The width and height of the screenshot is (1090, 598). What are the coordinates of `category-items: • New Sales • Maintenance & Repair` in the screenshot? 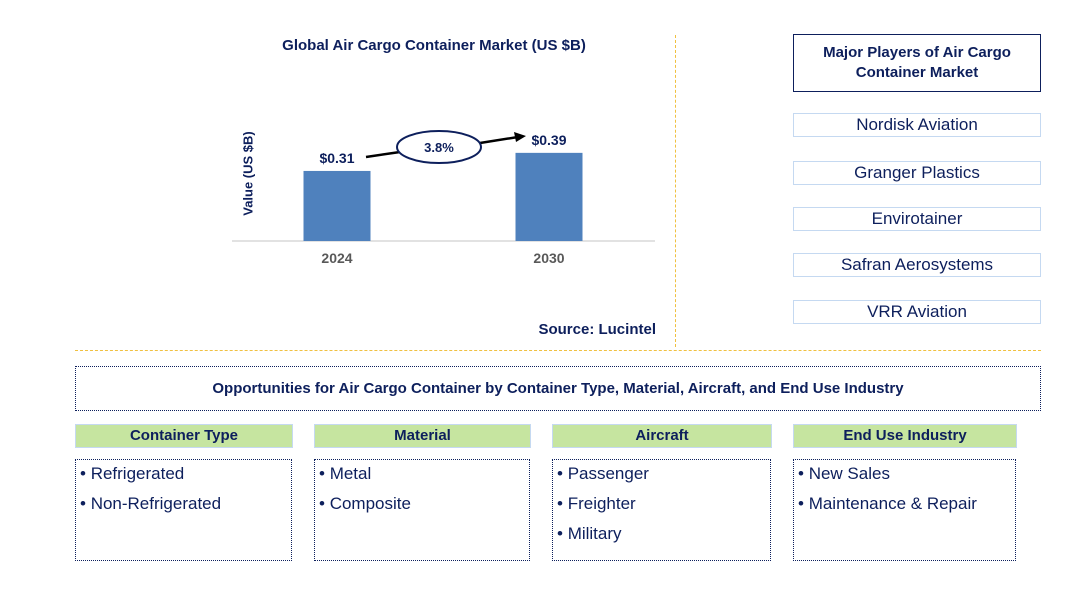 It's located at (904, 510).